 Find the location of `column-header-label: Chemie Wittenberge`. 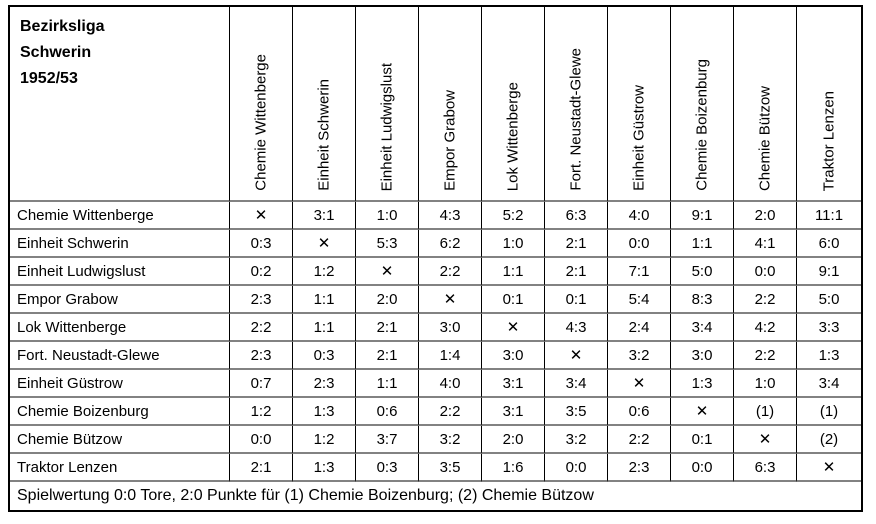

column-header-label: Chemie Wittenberge is located at coordinates (261, 122).